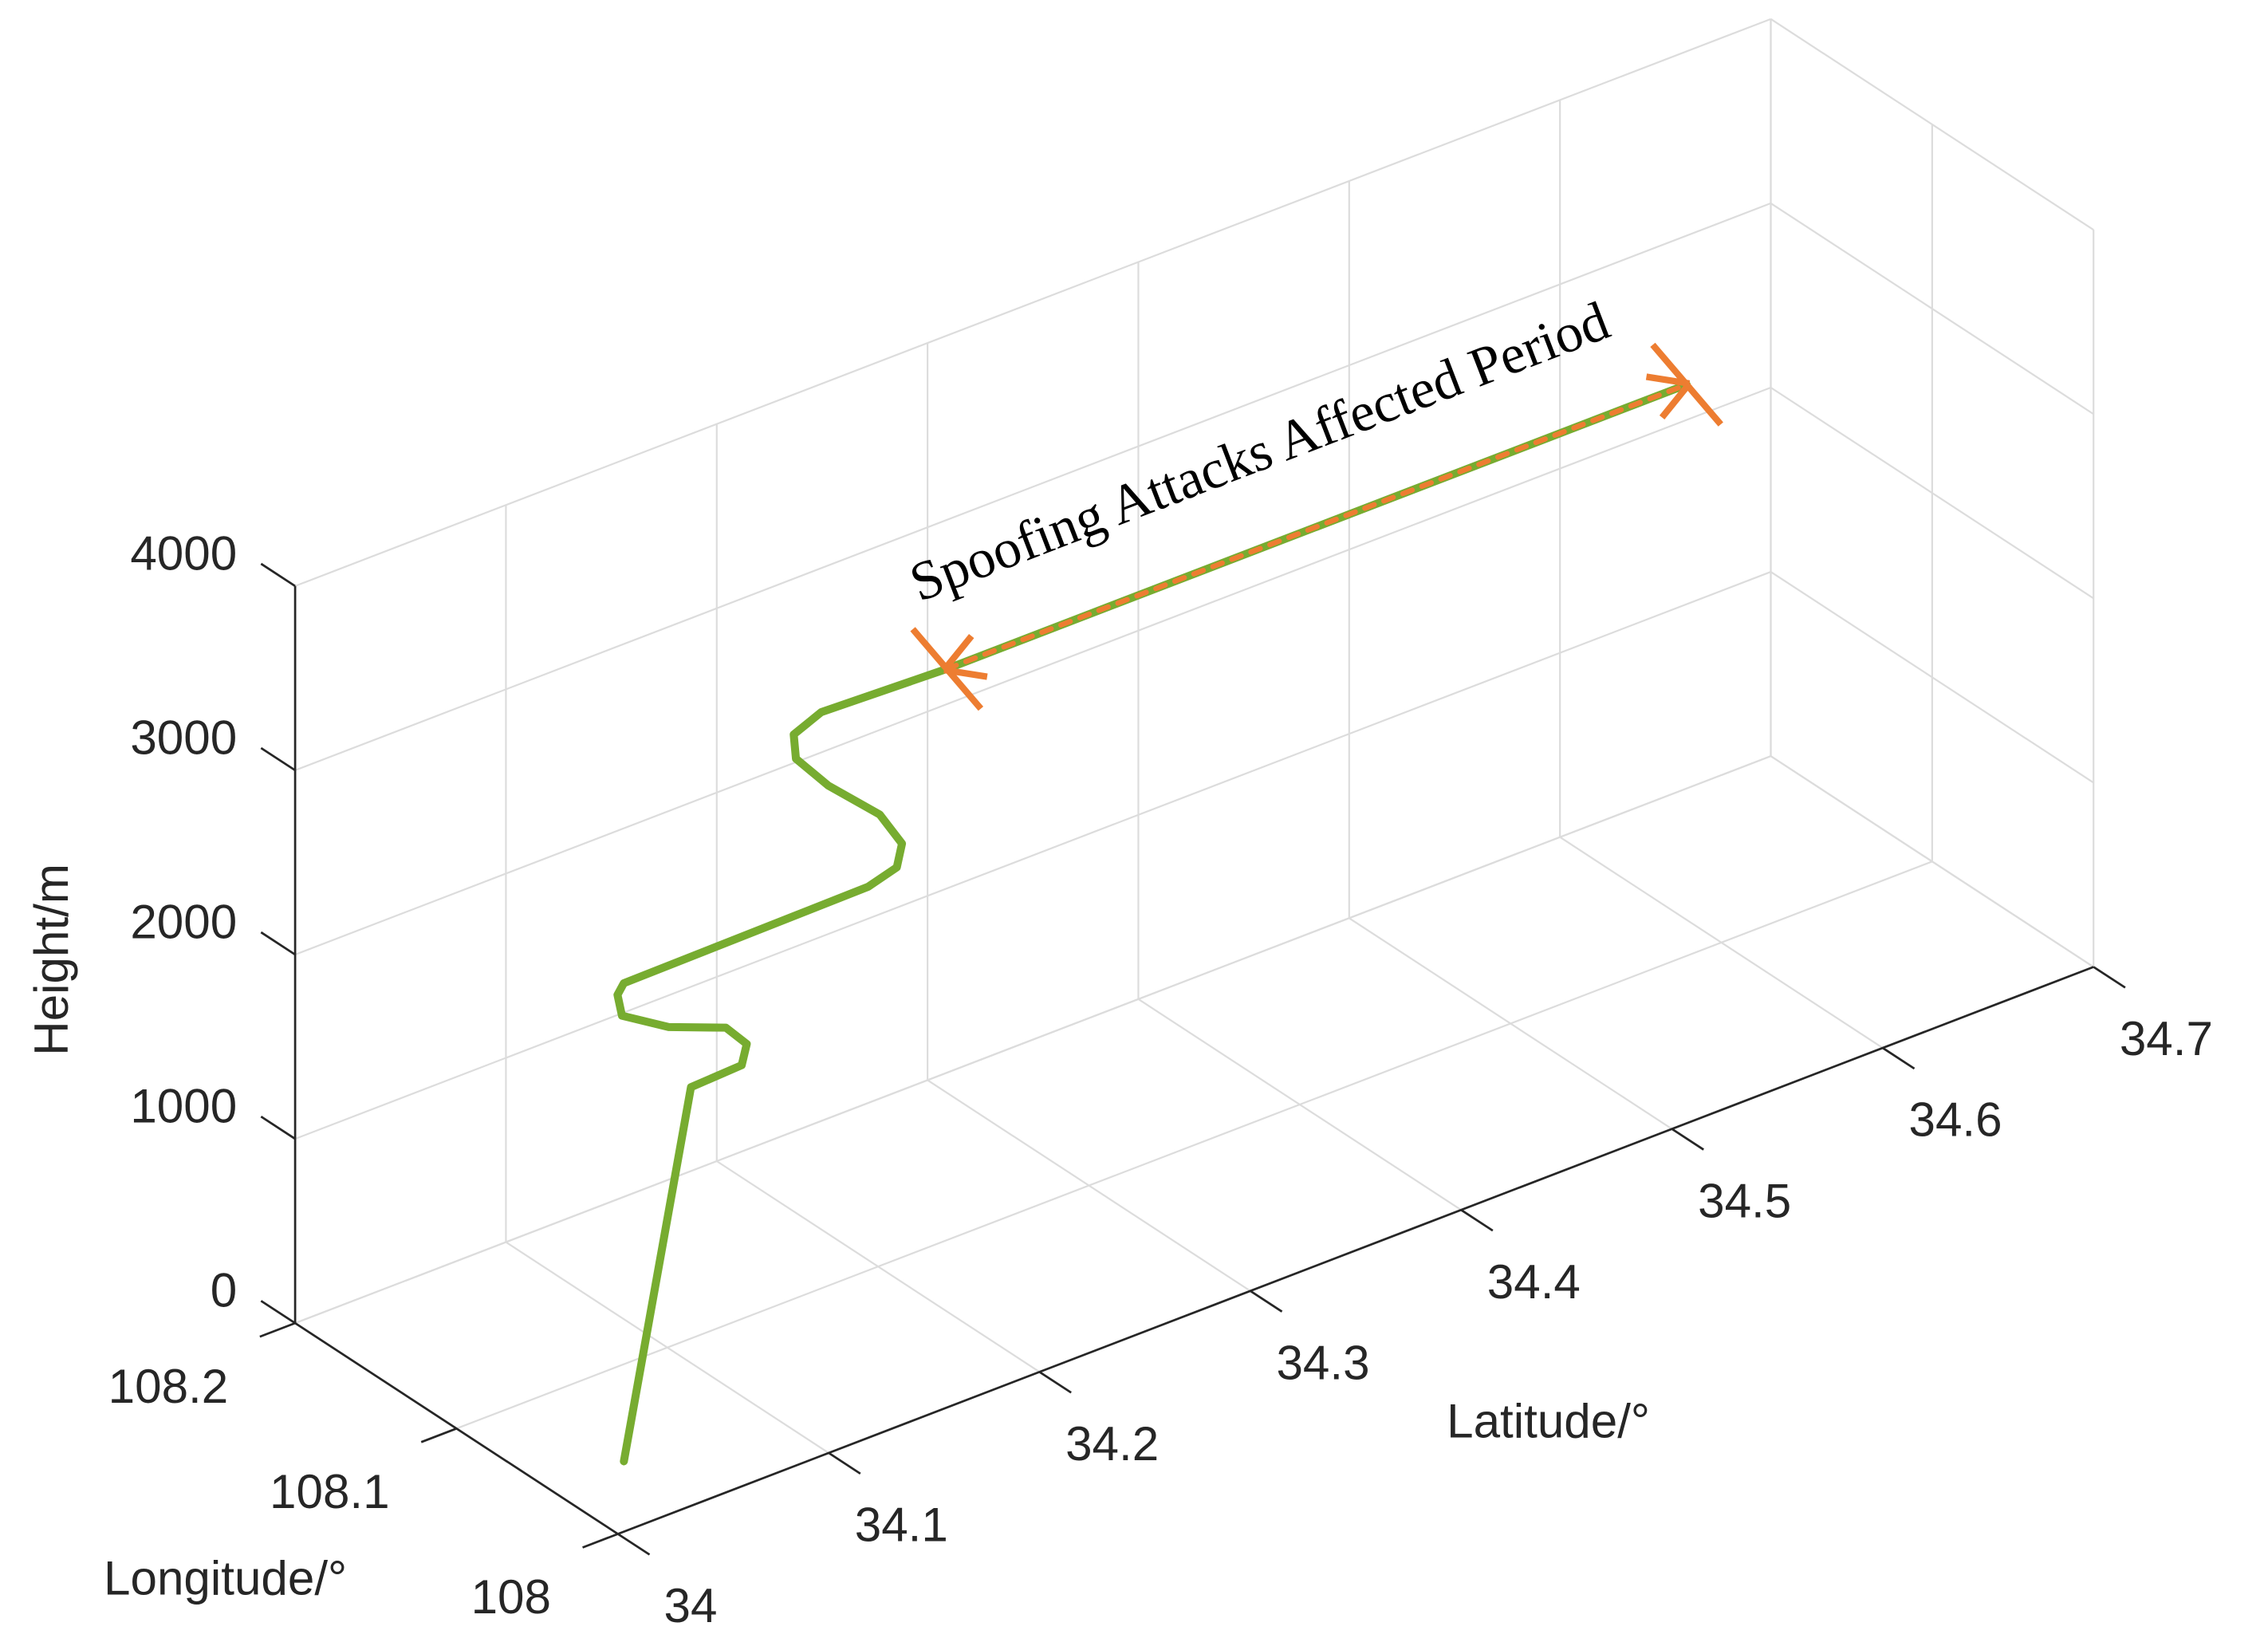 This screenshot has width=2268, height=1646. Describe the element at coordinates (1317, 526) in the screenshot. I see `line` at that location.